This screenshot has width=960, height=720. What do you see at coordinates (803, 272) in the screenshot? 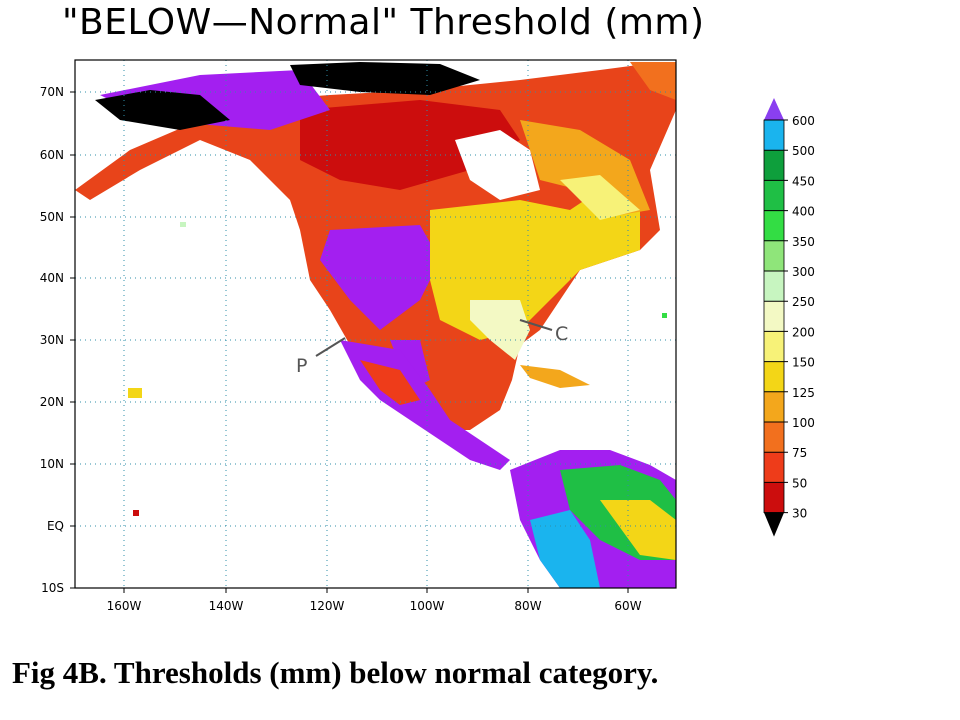
I see `colorbar-label: 300` at bounding box center [803, 272].